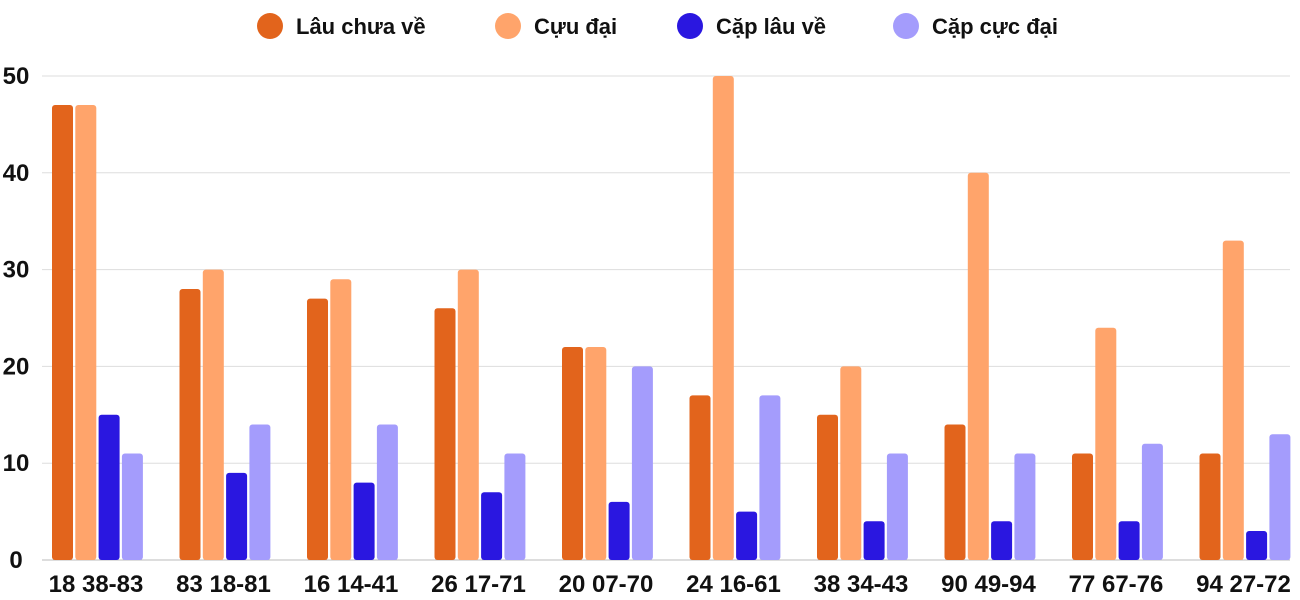  Describe the element at coordinates (16, 366) in the screenshot. I see `y-tick-label: 20` at that location.